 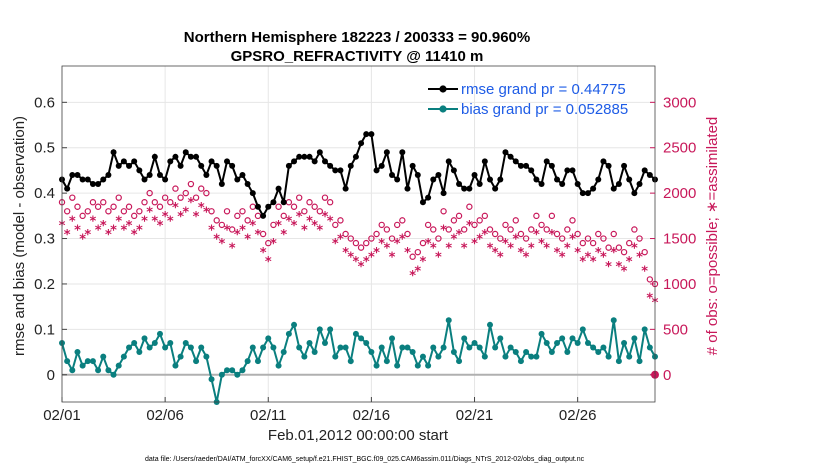 What do you see at coordinates (62, 415) in the screenshot?
I see `x-tick-label: 02/01` at bounding box center [62, 415].